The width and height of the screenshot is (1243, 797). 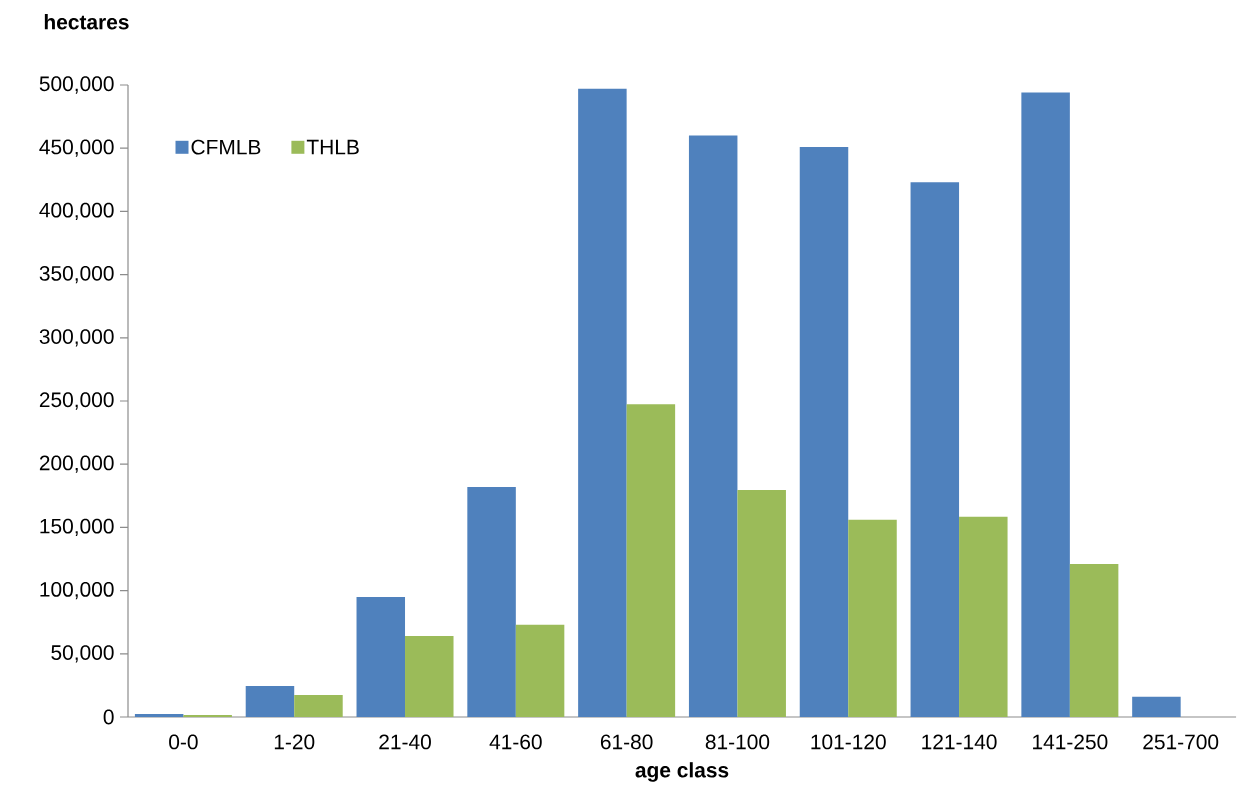 What do you see at coordinates (626, 742) in the screenshot?
I see `x-tick-label: 61-80` at bounding box center [626, 742].